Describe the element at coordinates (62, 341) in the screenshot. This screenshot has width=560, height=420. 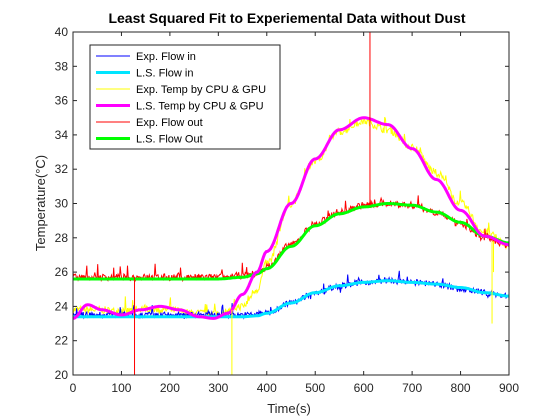
I see `y-tick-label: 22` at that location.